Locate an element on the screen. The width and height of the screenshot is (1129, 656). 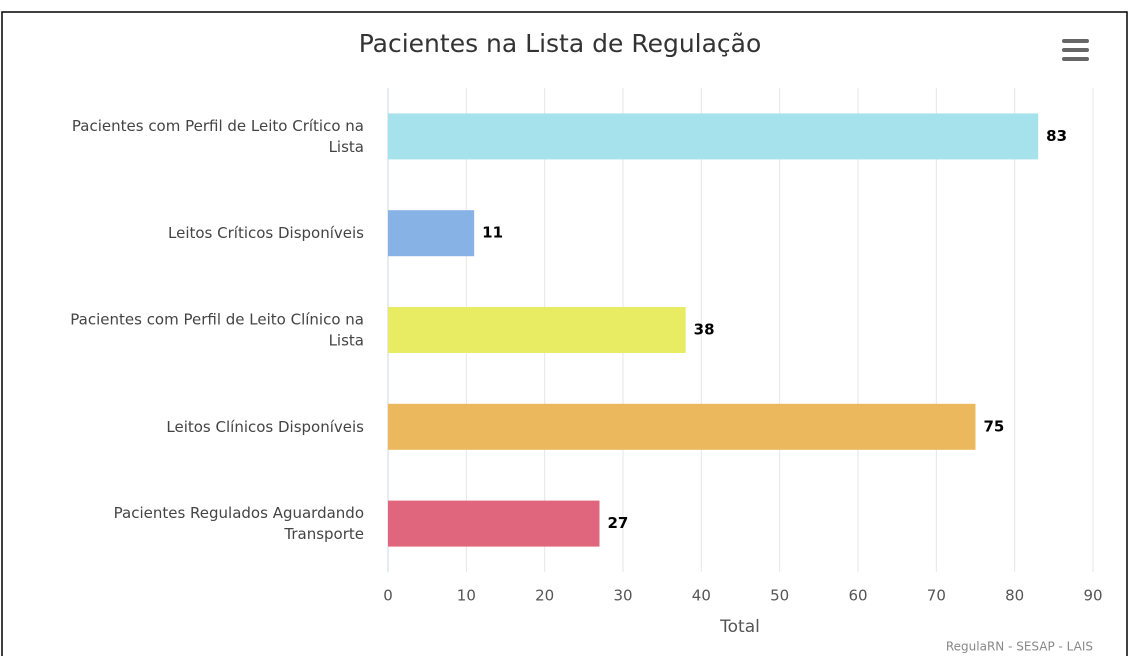
x-tick-label: 0 is located at coordinates (388, 596).